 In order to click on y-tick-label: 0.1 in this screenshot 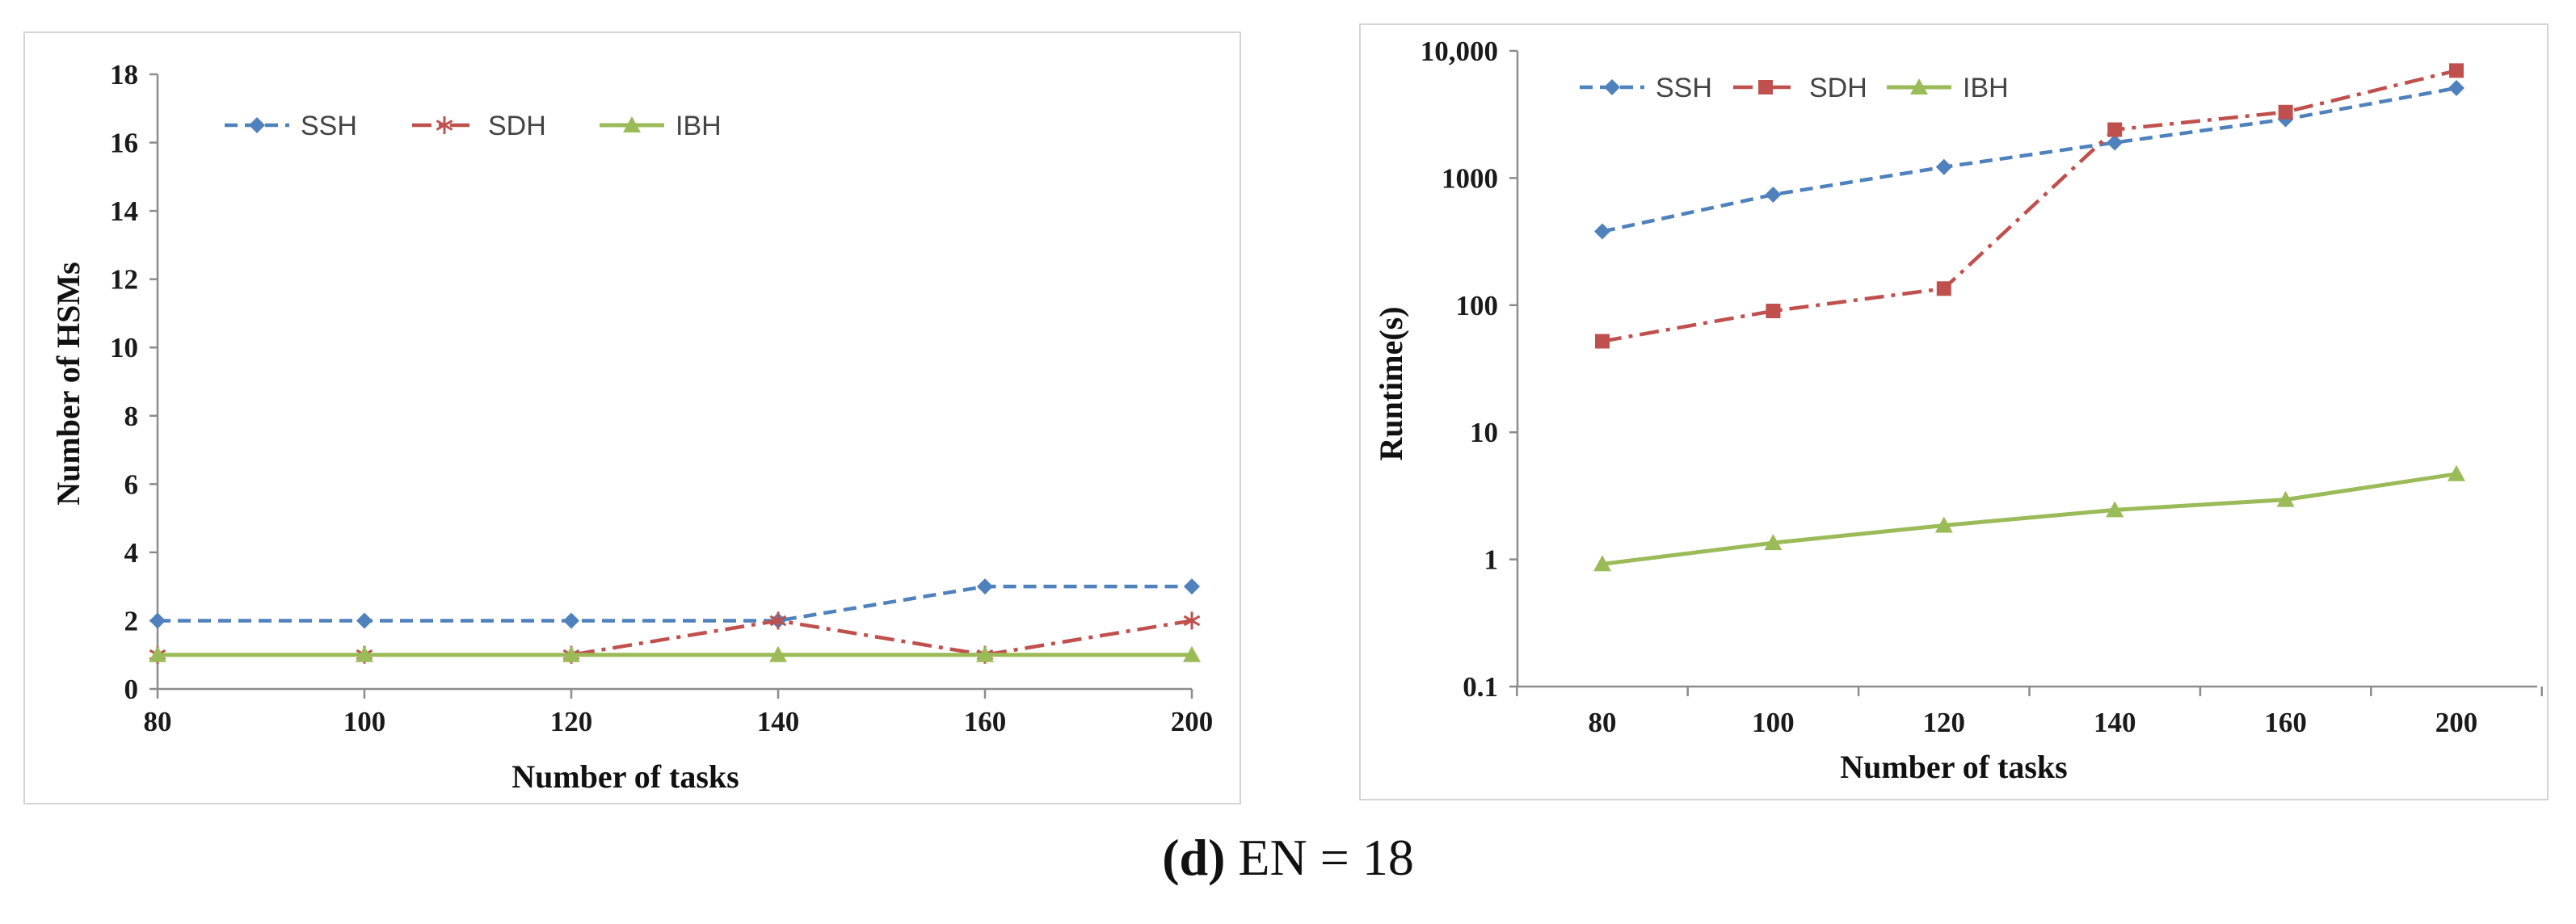, I will do `click(1480, 687)`.